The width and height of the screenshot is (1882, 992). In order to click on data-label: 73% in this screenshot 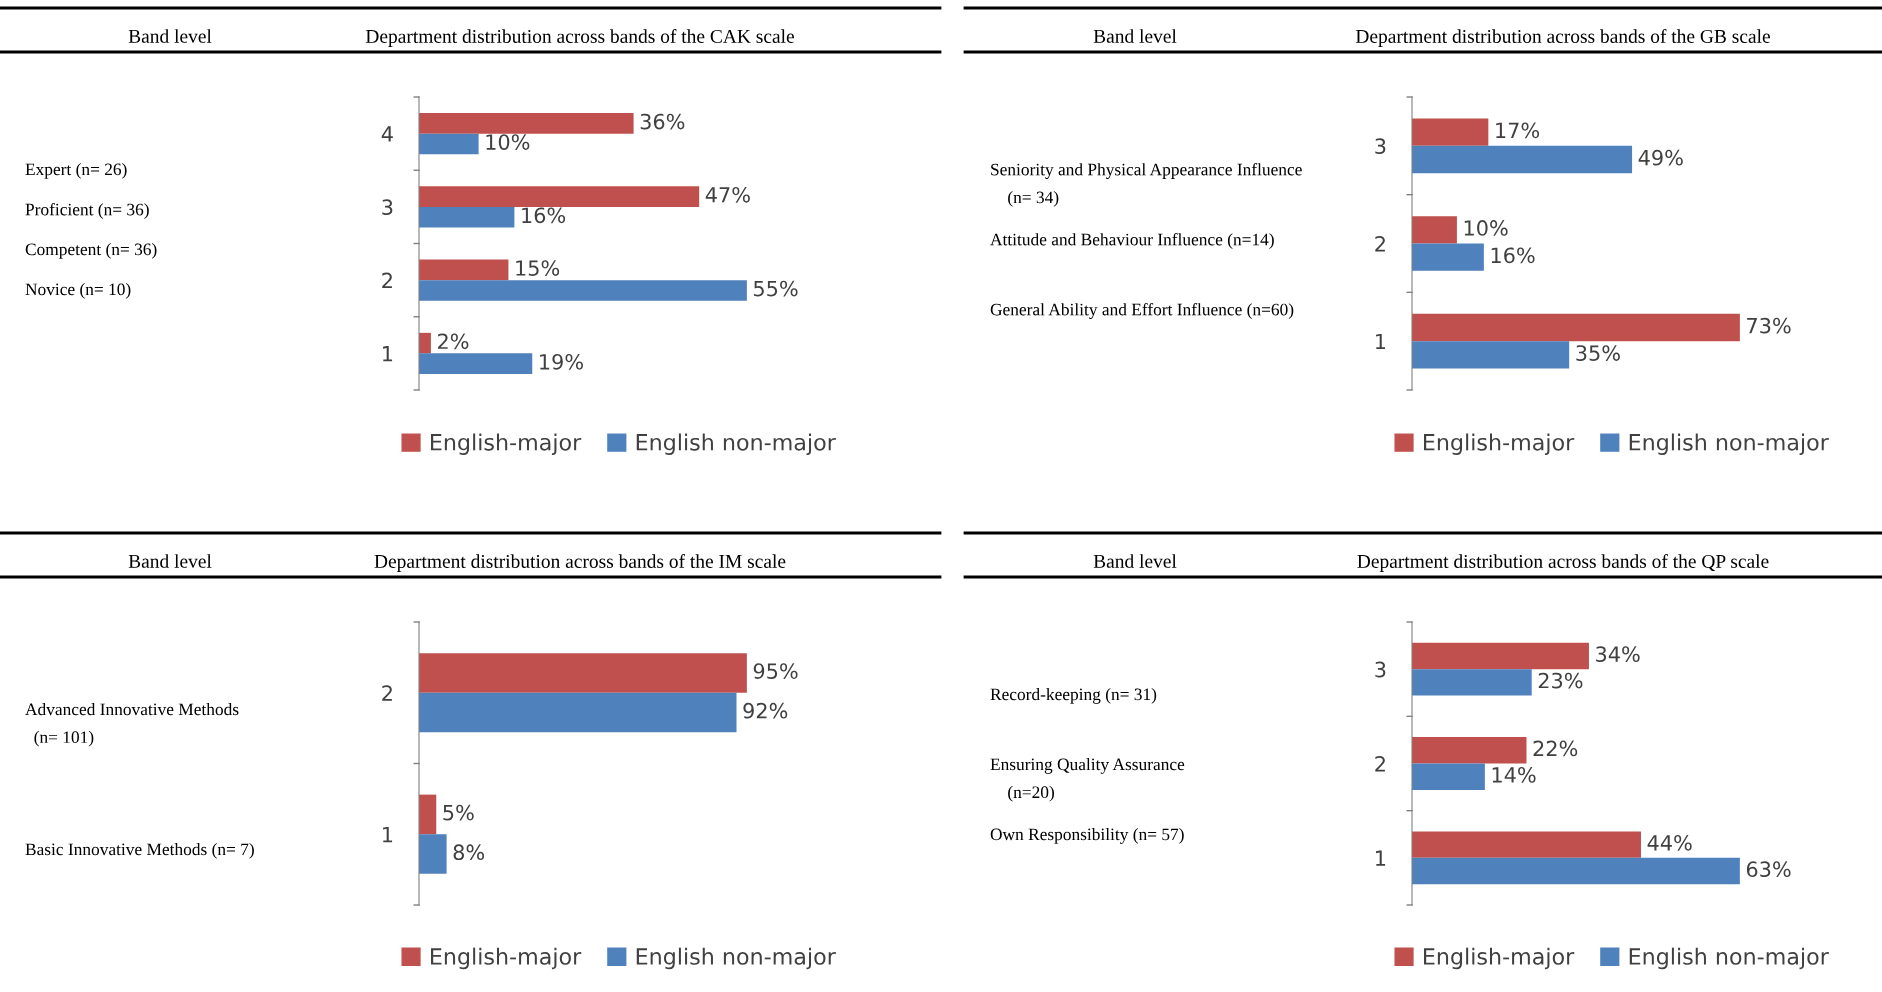, I will do `click(1769, 325)`.